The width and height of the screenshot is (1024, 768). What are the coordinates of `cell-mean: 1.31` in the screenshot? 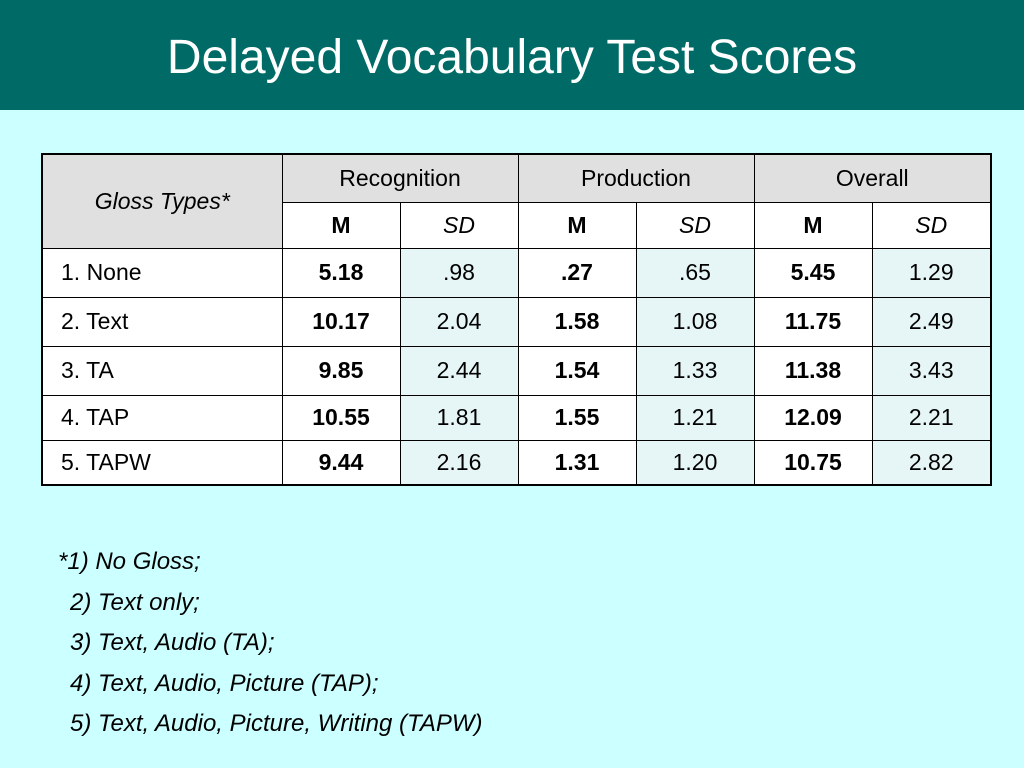 It's located at (577, 462).